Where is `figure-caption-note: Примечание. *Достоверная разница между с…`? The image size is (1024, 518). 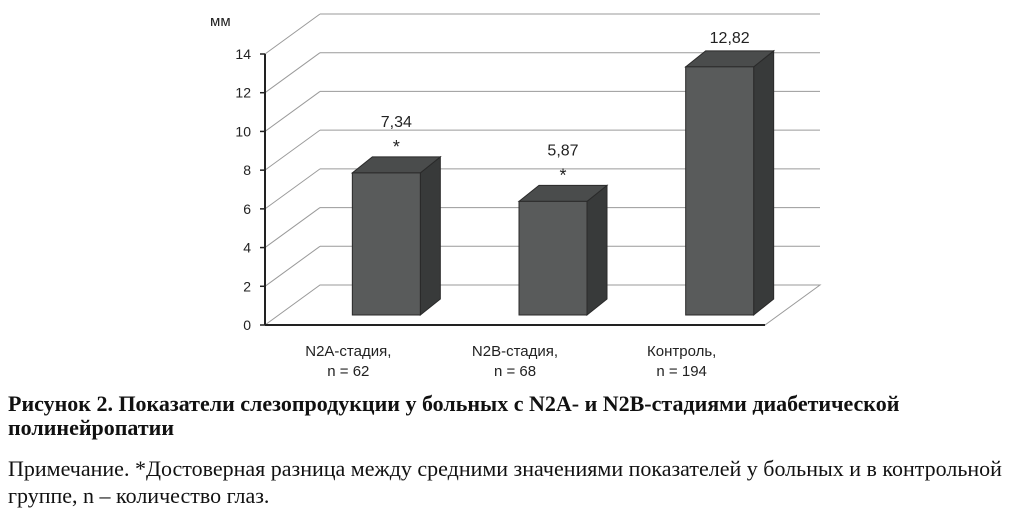
figure-caption-note: Примечание. *Достоверная разница между с… is located at coordinates (505, 482).